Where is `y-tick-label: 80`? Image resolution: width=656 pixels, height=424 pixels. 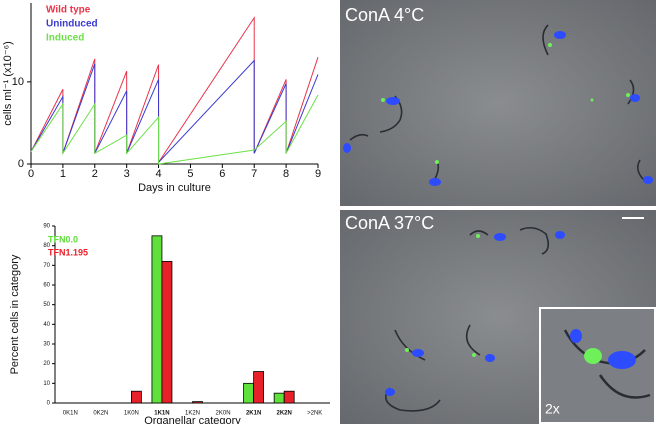
y-tick-label: 80 is located at coordinates (46, 246).